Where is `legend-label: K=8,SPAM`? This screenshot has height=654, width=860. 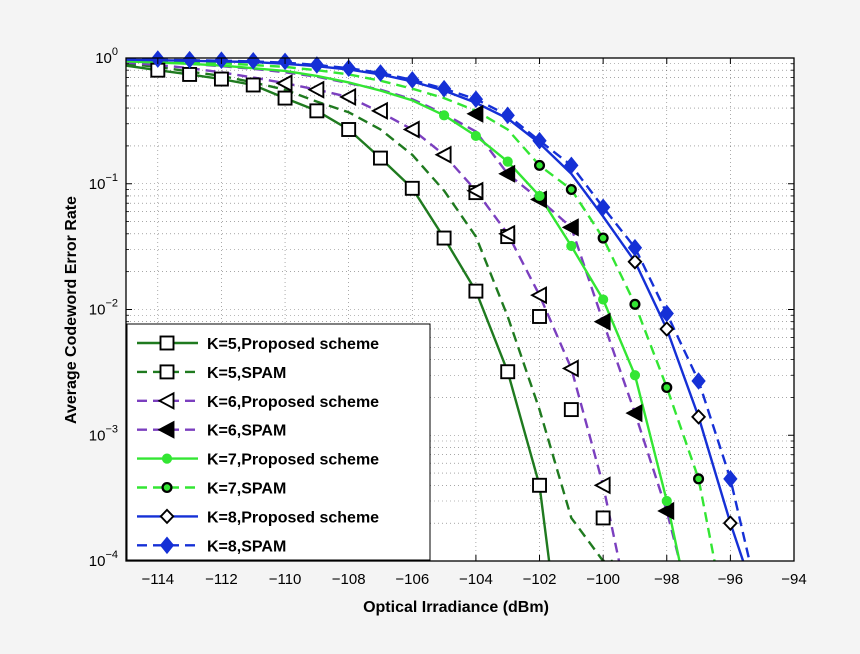
legend-label: K=8,SPAM is located at coordinates (246, 546).